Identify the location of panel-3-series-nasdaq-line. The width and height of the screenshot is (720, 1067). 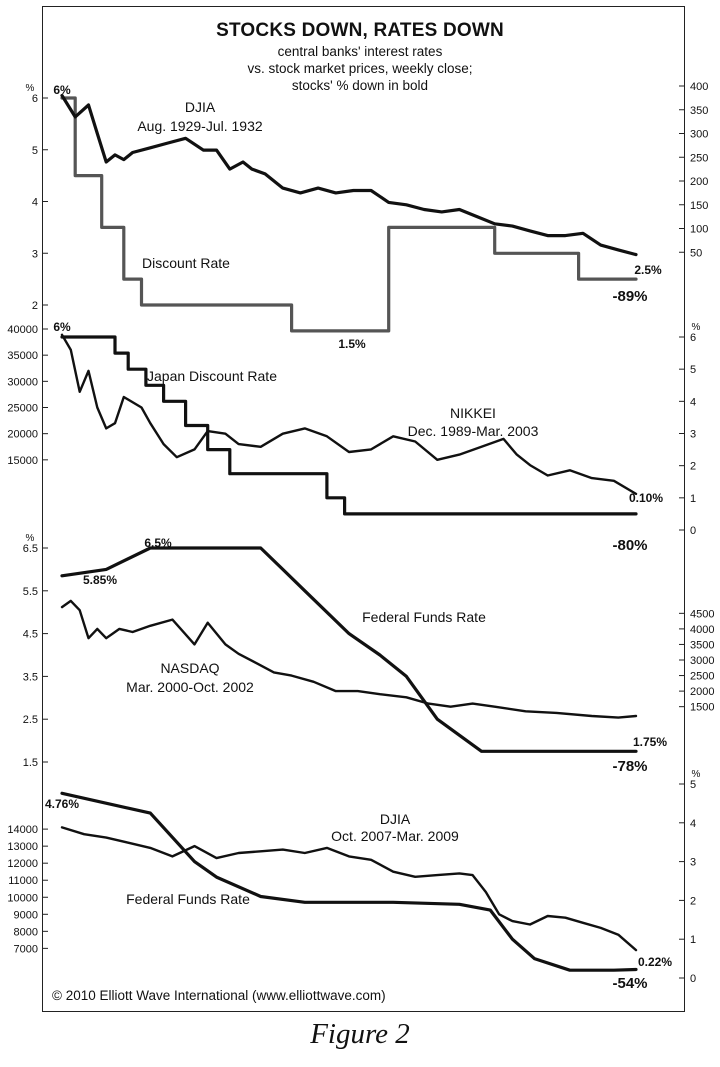
(349, 659).